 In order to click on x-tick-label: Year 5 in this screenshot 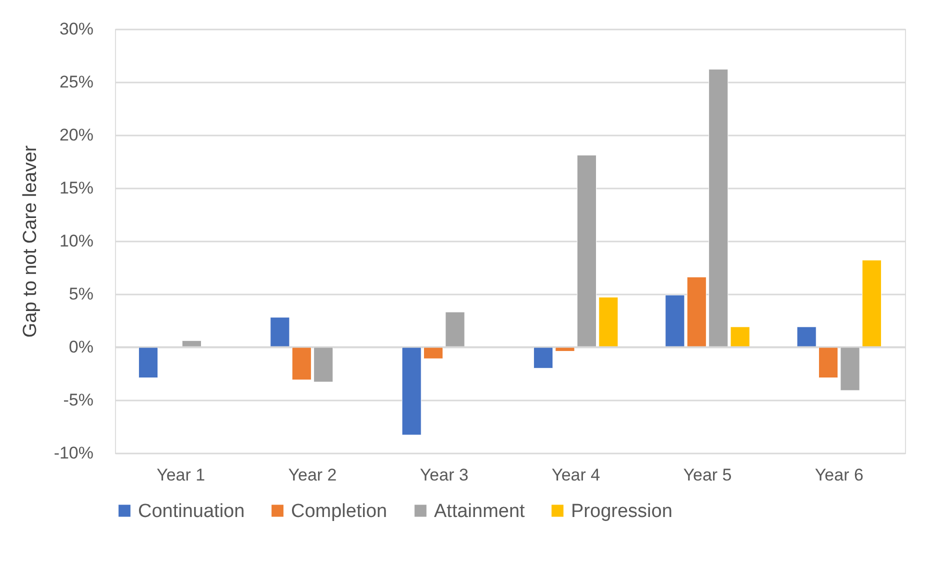, I will do `click(707, 475)`.